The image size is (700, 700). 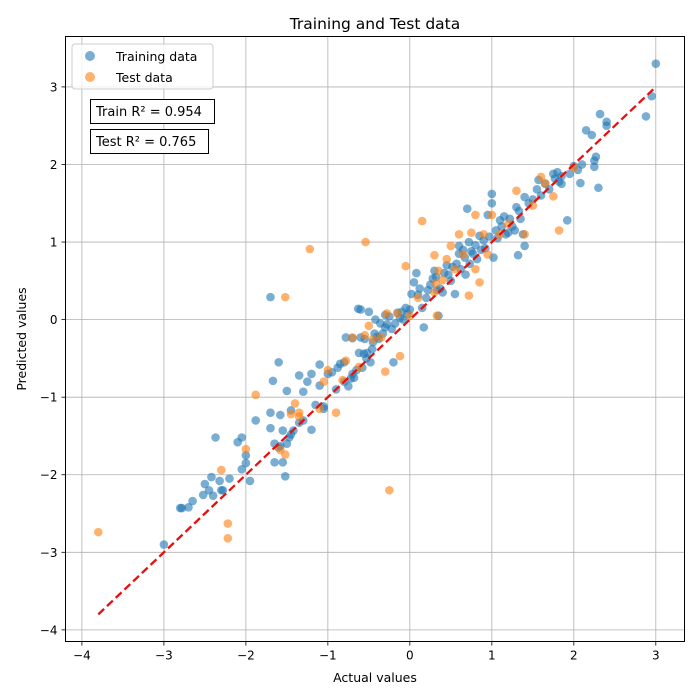 I want to click on y-axis-label: Predicted values, so click(x=21, y=338).